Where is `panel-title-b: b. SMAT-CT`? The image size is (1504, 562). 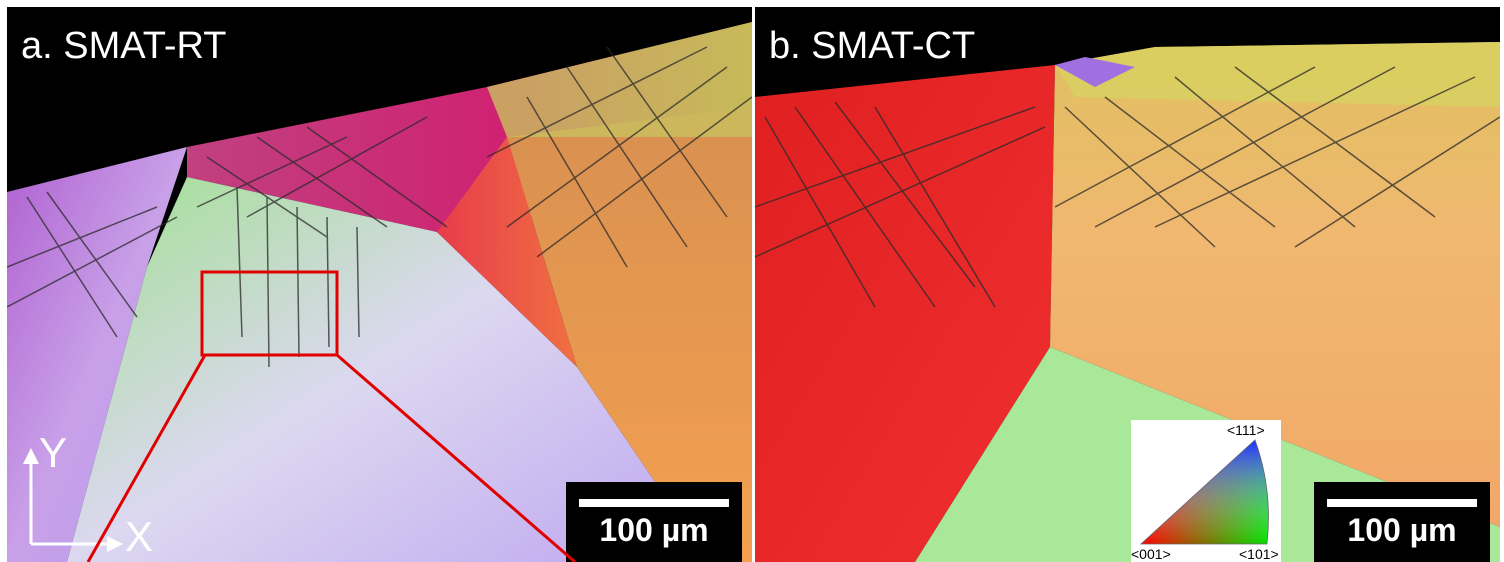 panel-title-b: b. SMAT-CT is located at coordinates (872, 46).